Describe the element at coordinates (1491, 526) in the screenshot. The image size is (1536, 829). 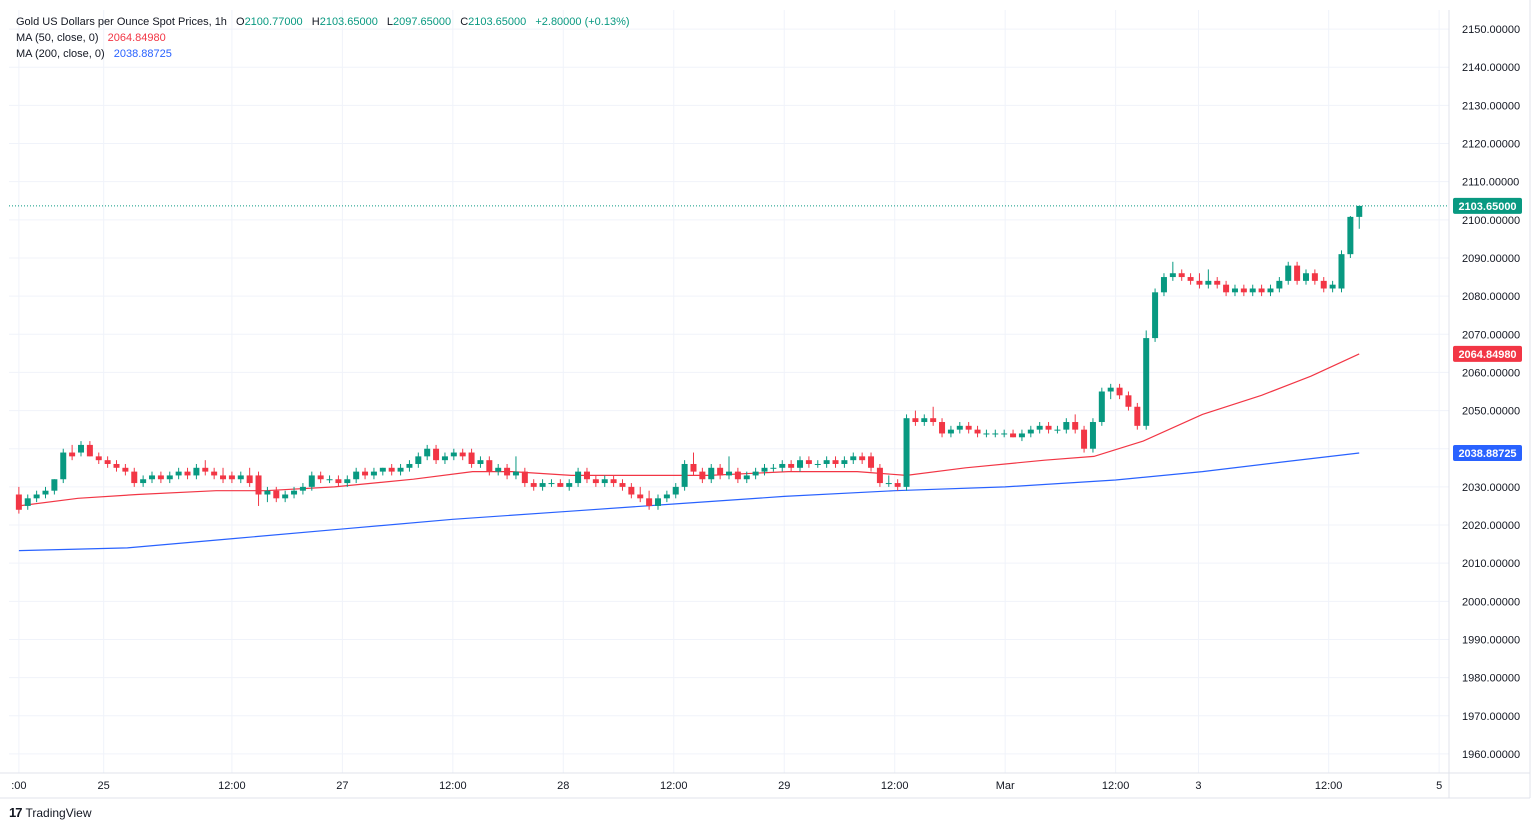
I see `y-tick-label: 2020.00000` at that location.